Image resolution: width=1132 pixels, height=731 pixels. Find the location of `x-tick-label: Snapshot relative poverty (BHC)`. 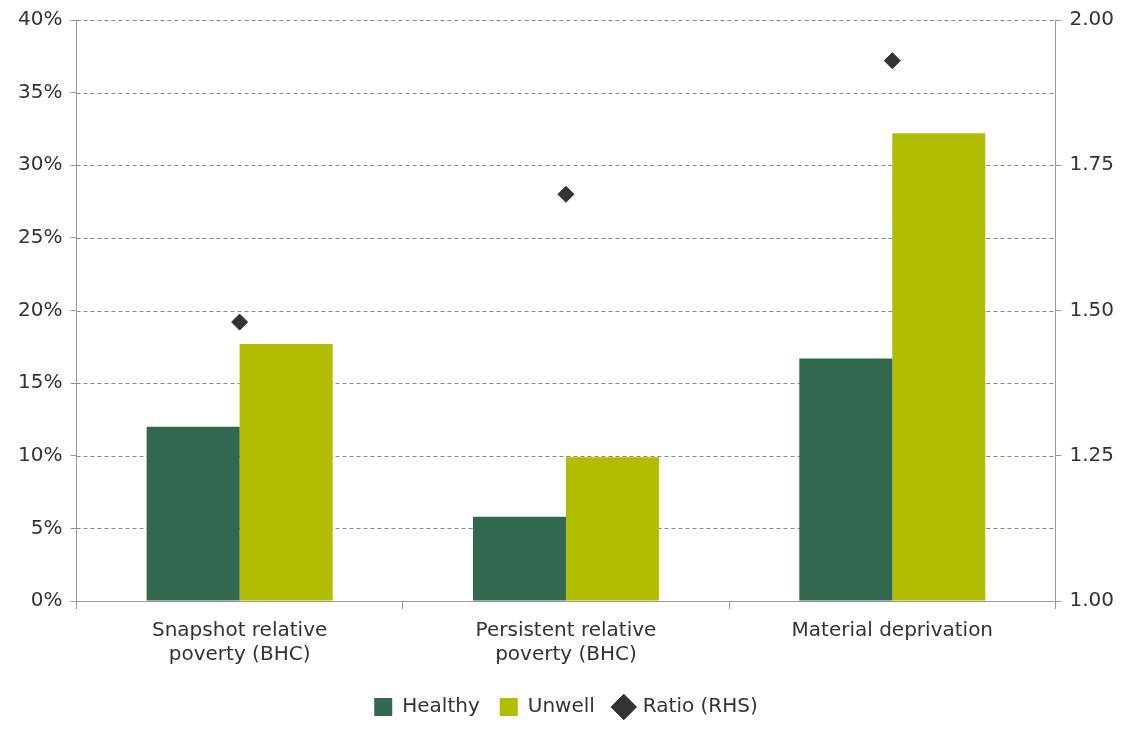

x-tick-label: Snapshot relative poverty (BHC) is located at coordinates (239, 641).